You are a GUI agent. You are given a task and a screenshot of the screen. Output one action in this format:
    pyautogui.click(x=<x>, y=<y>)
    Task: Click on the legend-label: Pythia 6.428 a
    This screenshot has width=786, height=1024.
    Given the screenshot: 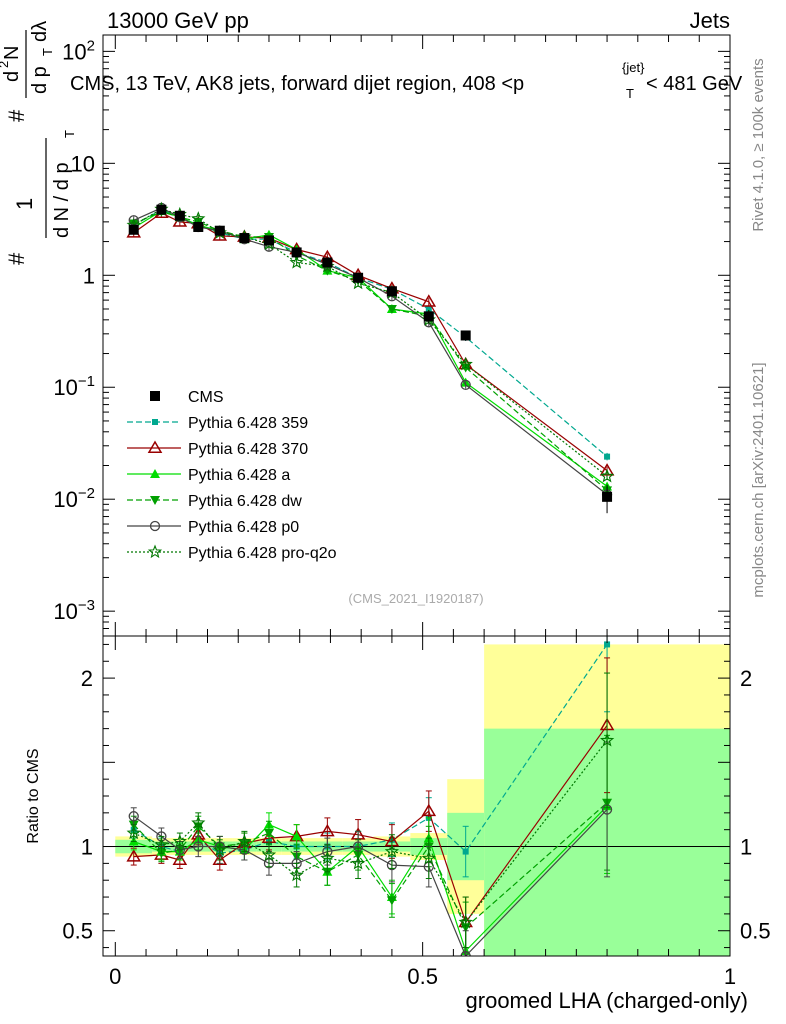 What is the action you would take?
    pyautogui.click(x=239, y=475)
    